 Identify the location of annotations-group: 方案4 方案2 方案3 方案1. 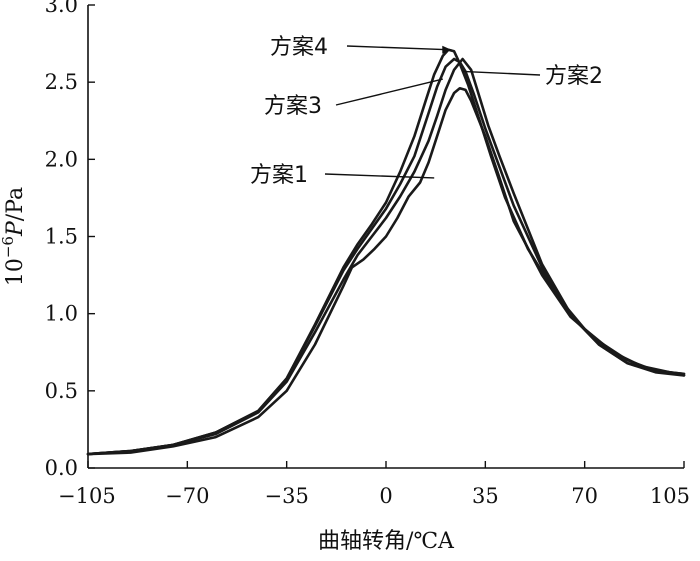
(426, 111).